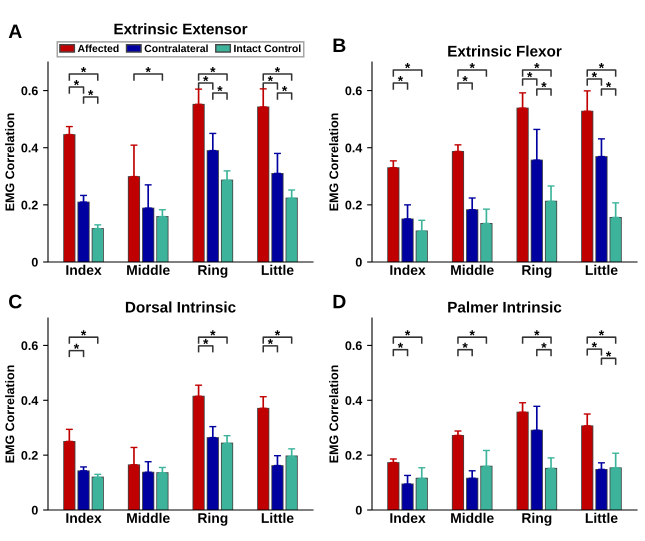 This screenshot has width=645, height=541. Describe the element at coordinates (181, 307) in the screenshot. I see `chart-title: Dorsal Intrinsic` at that location.